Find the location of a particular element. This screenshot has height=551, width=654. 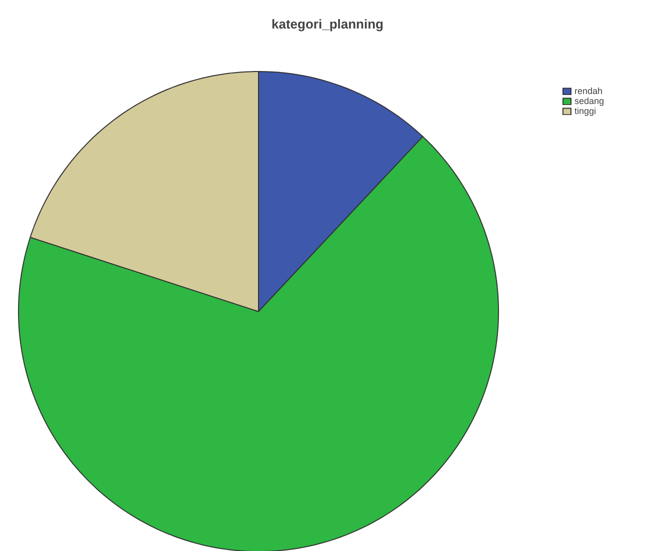

chart-title: kategori_planning is located at coordinates (328, 24).